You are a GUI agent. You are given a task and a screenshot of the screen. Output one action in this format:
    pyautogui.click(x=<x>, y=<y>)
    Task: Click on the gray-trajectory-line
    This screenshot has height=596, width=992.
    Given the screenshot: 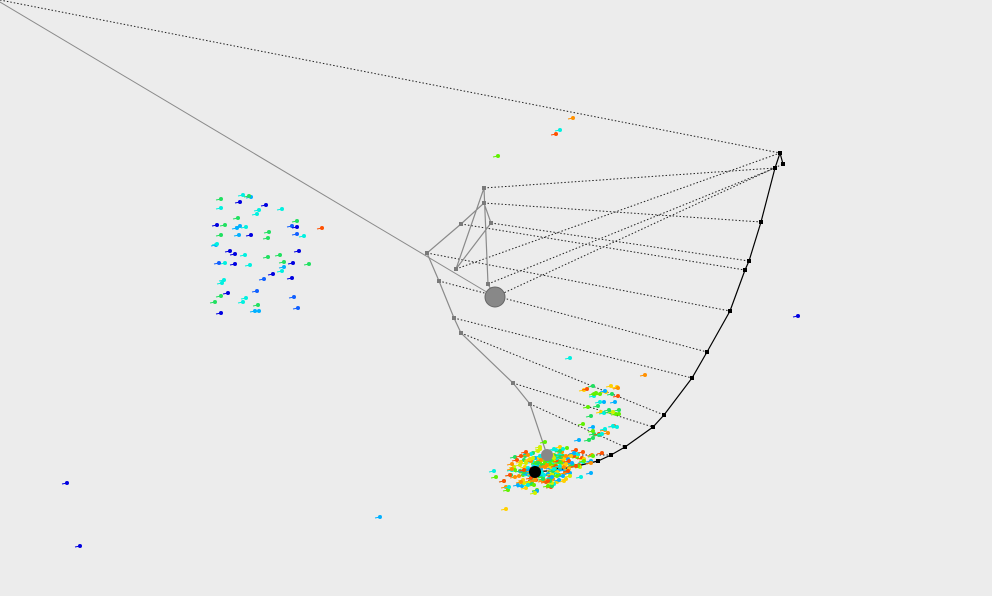 What is the action you would take?
    pyautogui.click(x=487, y=321)
    